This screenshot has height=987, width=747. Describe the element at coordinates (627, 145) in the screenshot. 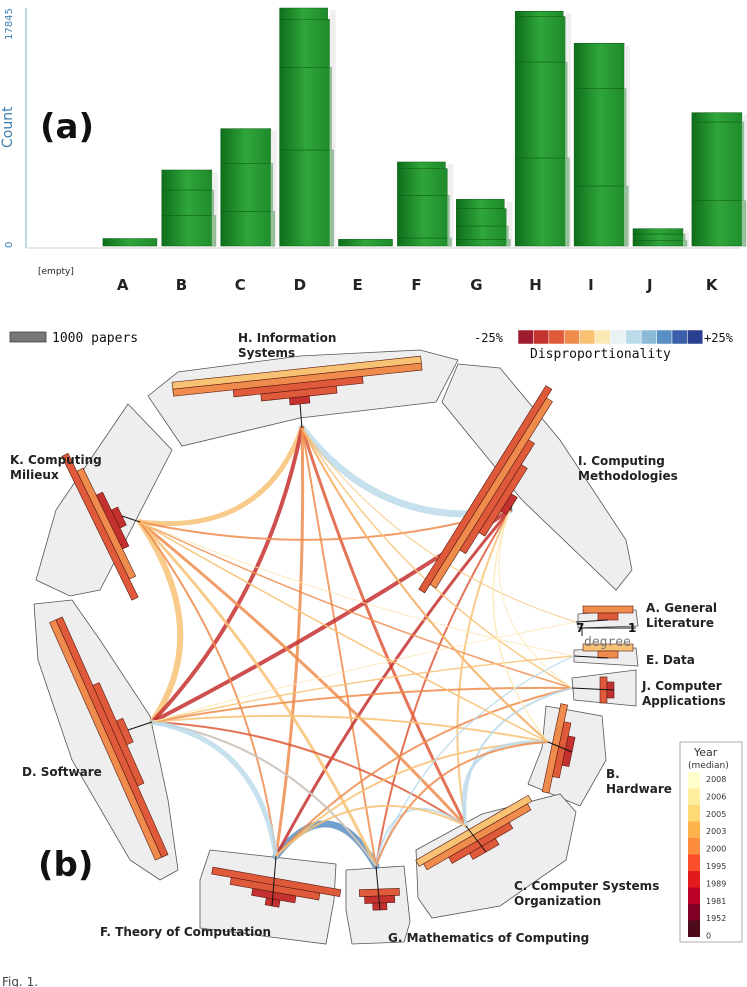

I see `bar-I-shadow` at that location.